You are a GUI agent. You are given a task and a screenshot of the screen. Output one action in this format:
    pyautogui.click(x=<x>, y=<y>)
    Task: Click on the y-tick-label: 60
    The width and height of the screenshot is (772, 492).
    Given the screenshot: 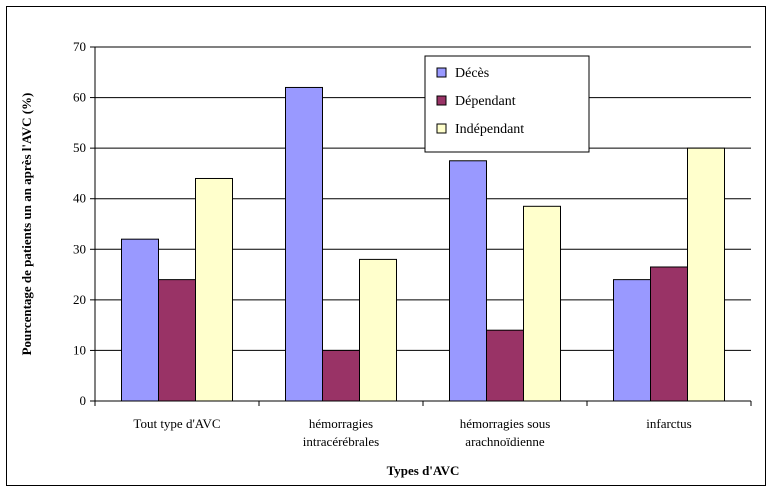 What is the action you would take?
    pyautogui.click(x=79, y=97)
    